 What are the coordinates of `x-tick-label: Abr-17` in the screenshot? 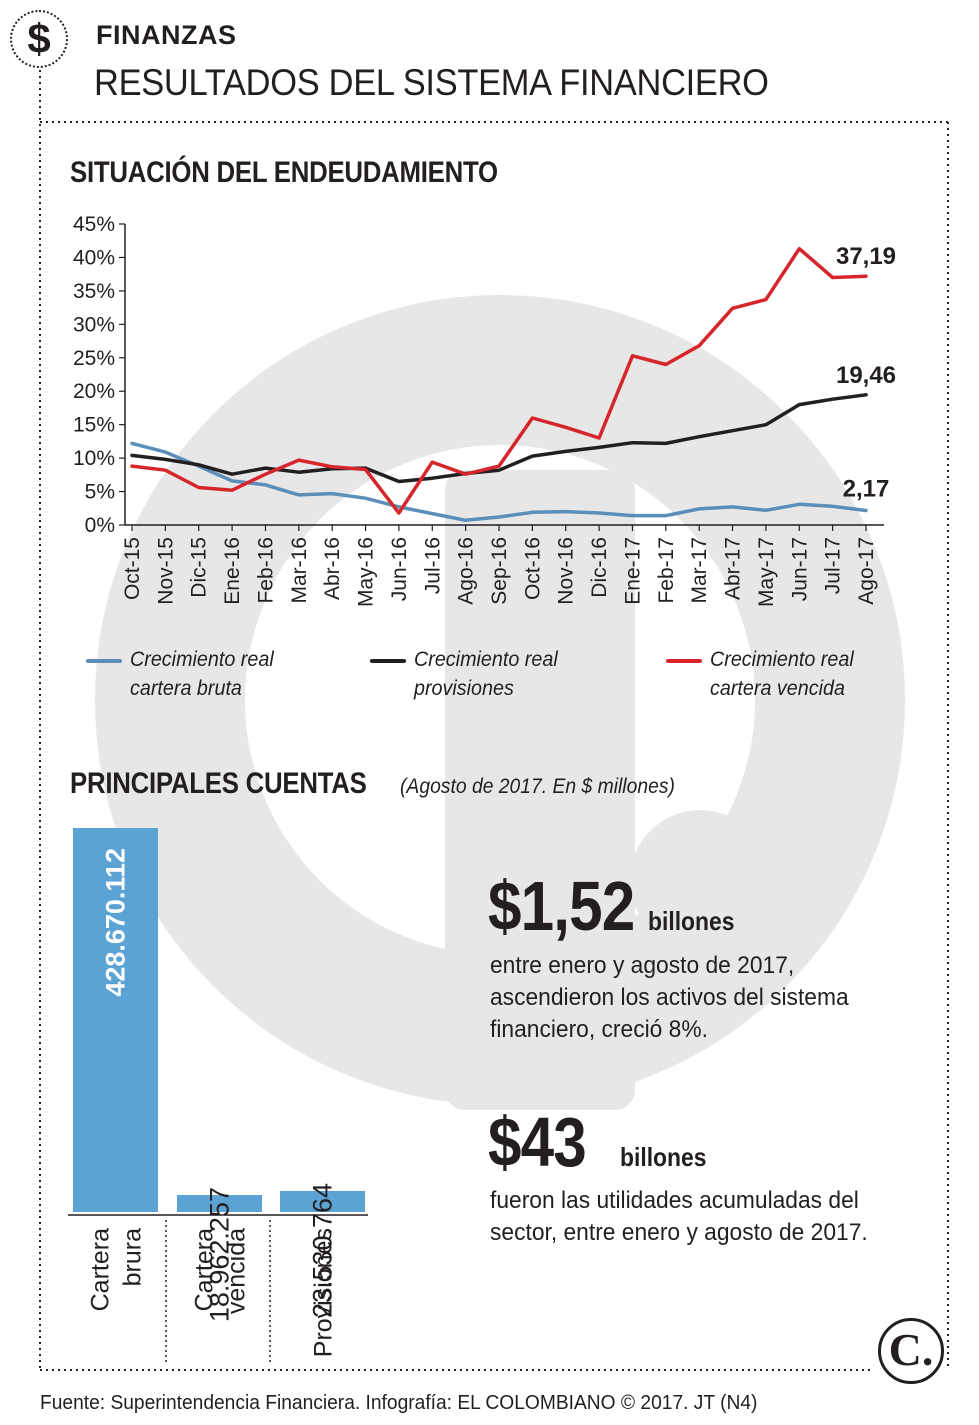 It's located at (733, 568).